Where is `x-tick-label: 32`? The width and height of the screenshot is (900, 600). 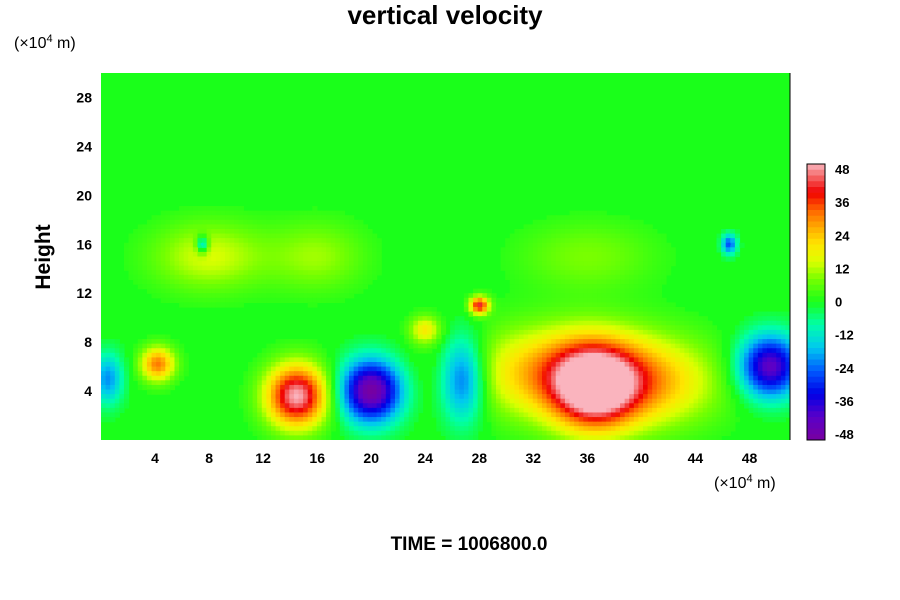 x-tick-label: 32 is located at coordinates (534, 458).